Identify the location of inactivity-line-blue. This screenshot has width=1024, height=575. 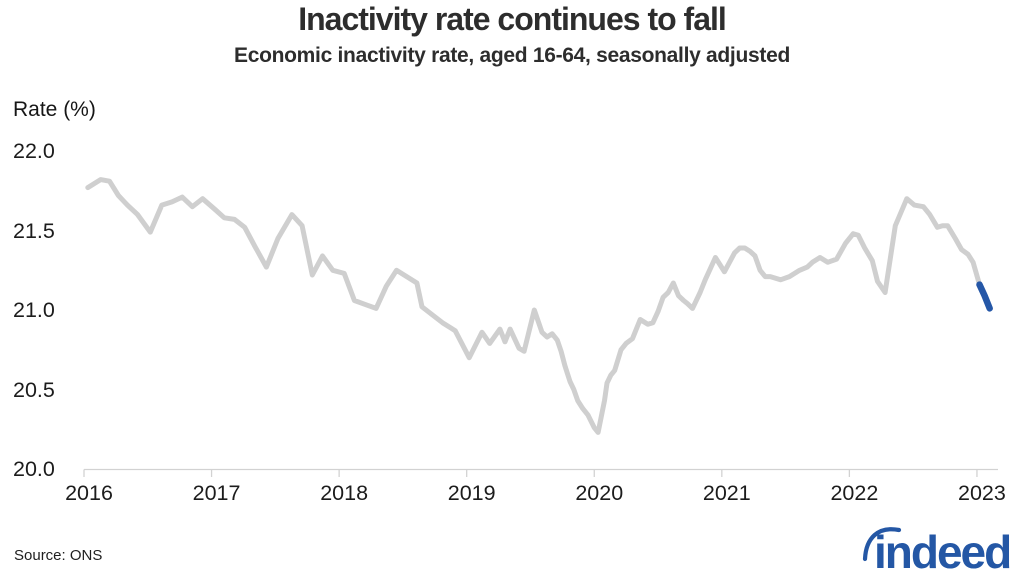
(984, 296).